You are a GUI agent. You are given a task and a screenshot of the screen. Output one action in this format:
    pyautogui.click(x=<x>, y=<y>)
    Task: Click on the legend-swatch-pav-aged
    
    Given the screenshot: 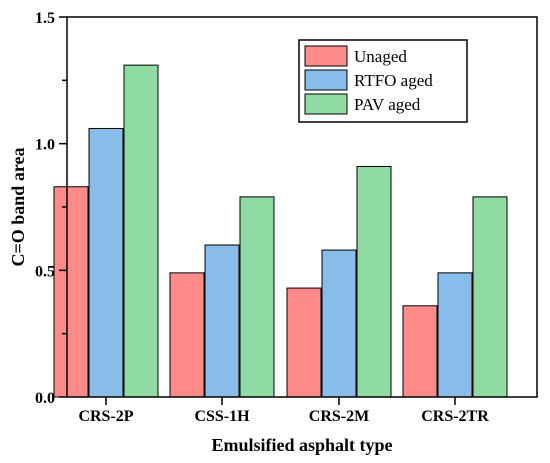 What is the action you would take?
    pyautogui.click(x=326, y=104)
    